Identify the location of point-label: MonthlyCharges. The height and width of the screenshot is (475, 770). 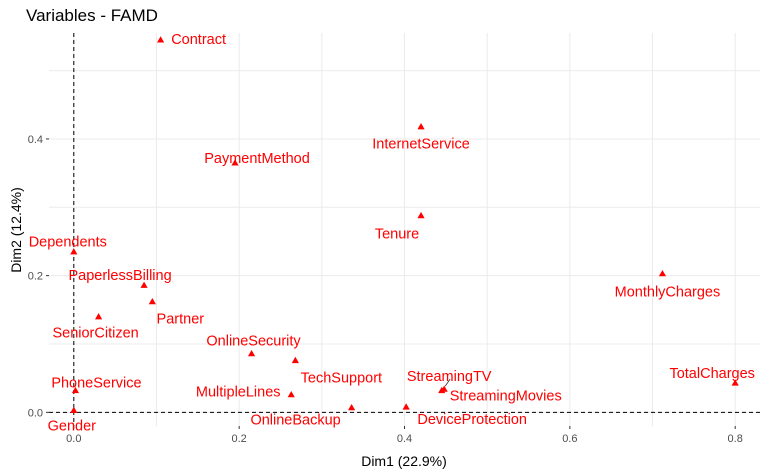
(668, 293).